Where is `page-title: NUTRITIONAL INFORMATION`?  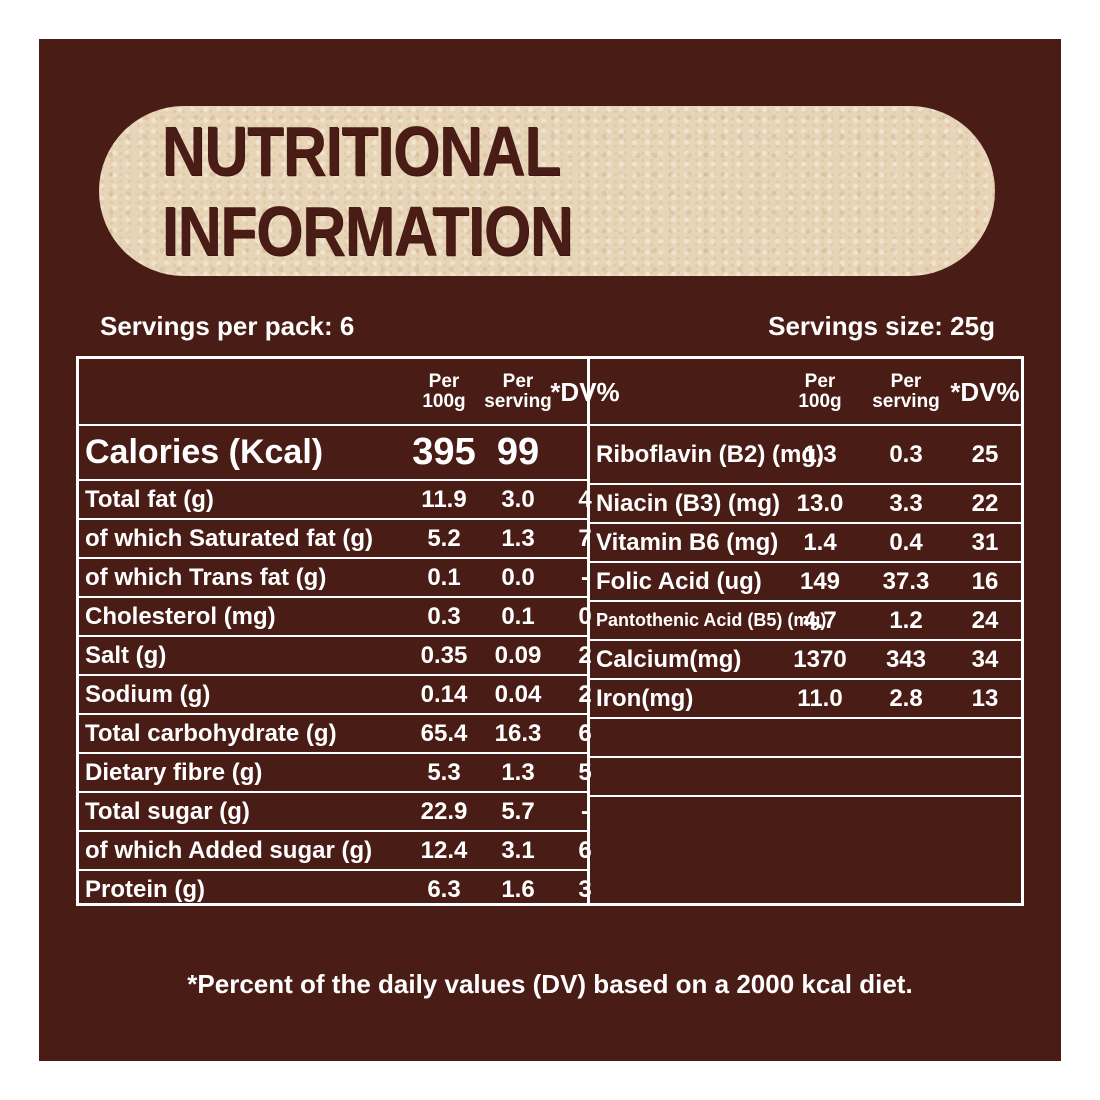
page-title: NUTRITIONAL INFORMATION is located at coordinates (367, 191).